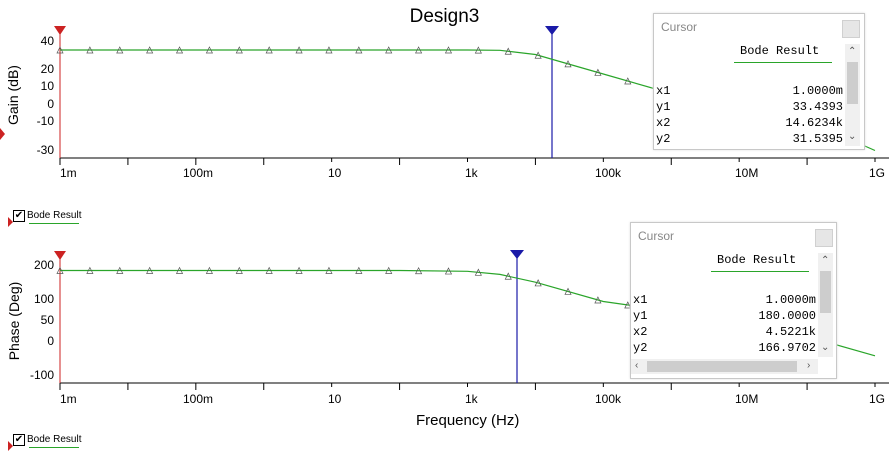 This screenshot has height=464, width=889. Describe the element at coordinates (335, 399) in the screenshot. I see `phase-xtick: 10` at that location.